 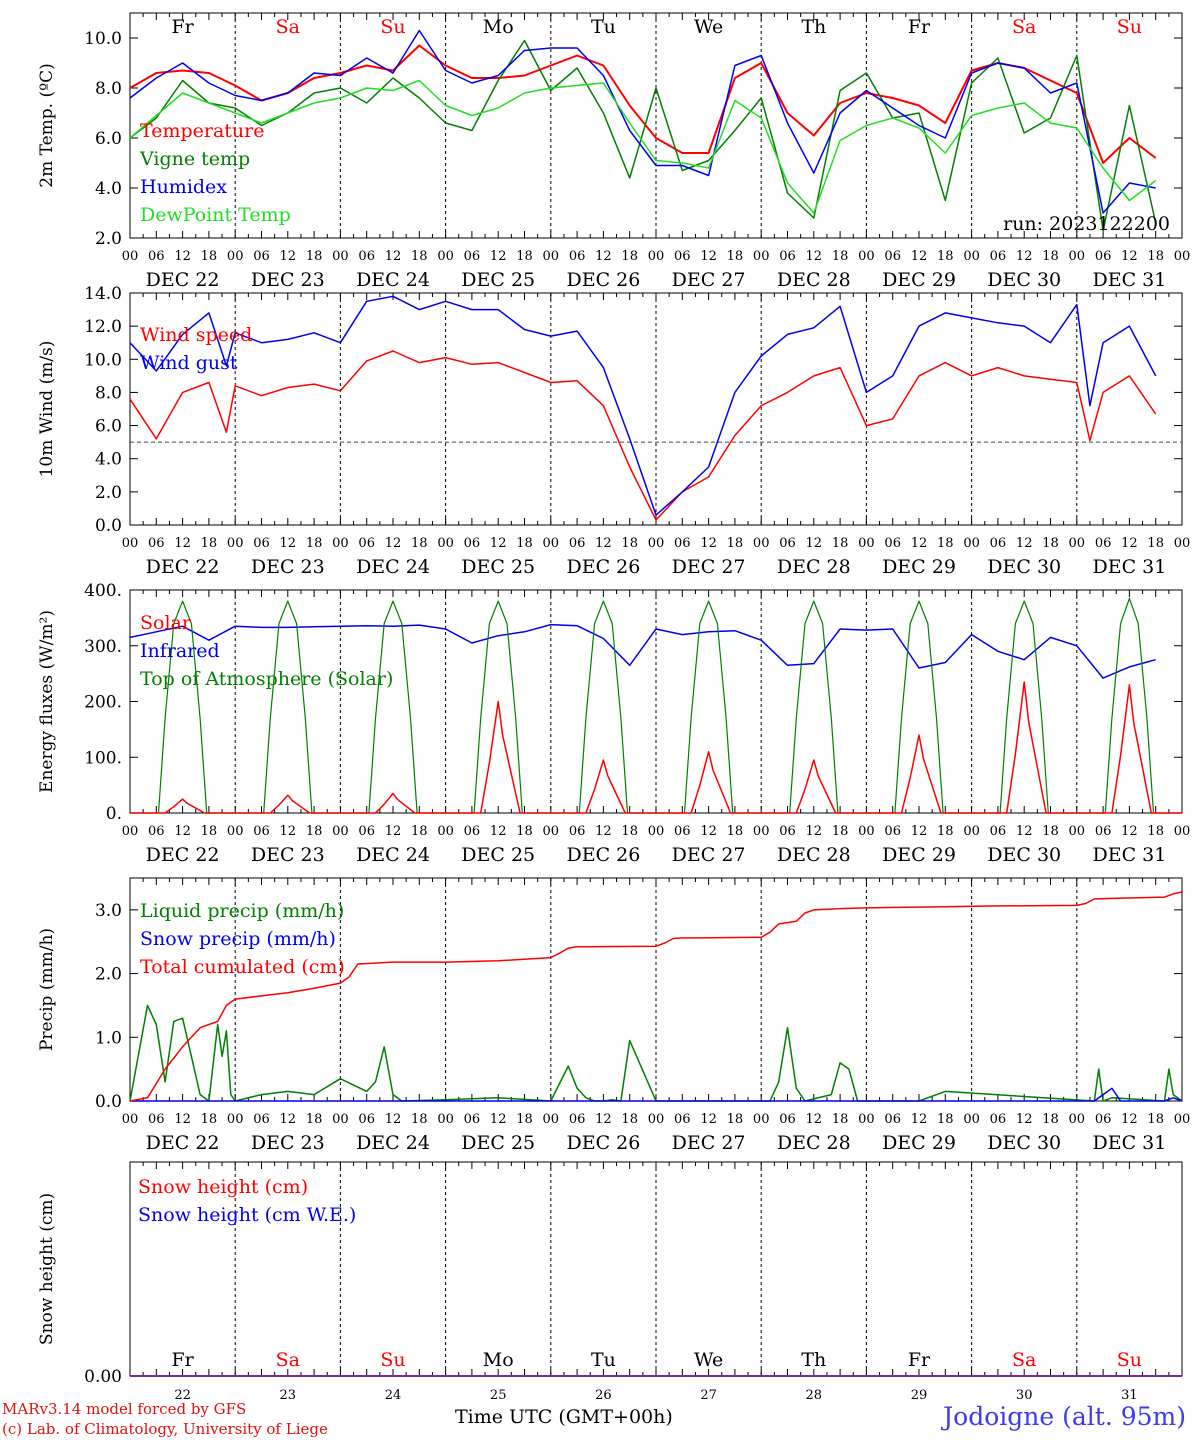 What do you see at coordinates (194, 159) in the screenshot?
I see `legend-entry: Vigne temp` at bounding box center [194, 159].